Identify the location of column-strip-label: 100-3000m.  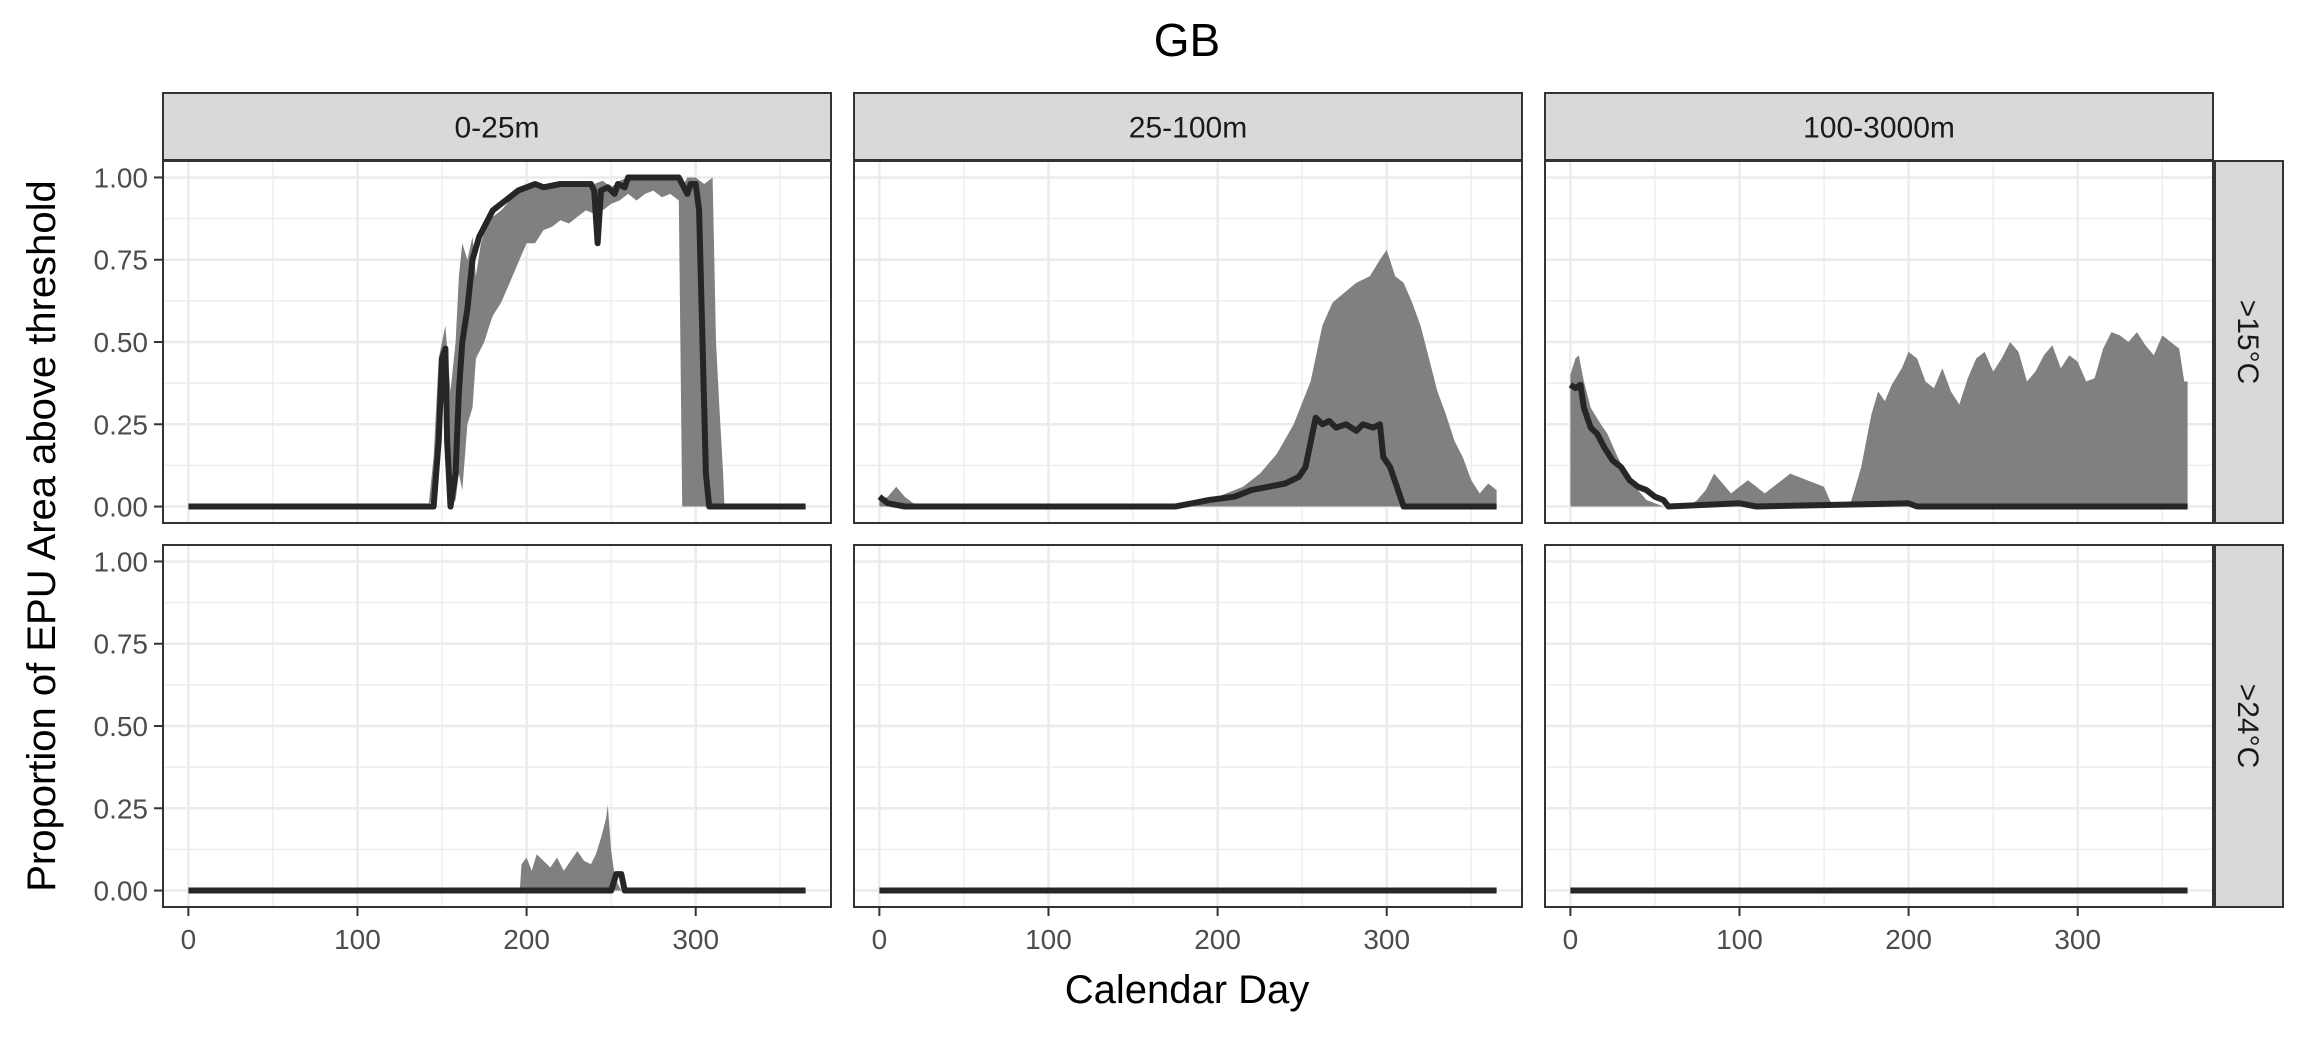
(1879, 128).